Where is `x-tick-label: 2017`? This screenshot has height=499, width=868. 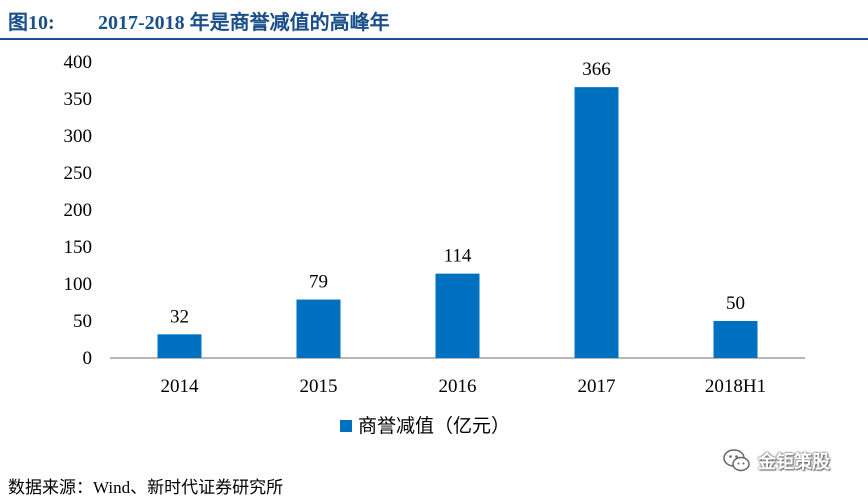
x-tick-label: 2017 is located at coordinates (597, 386).